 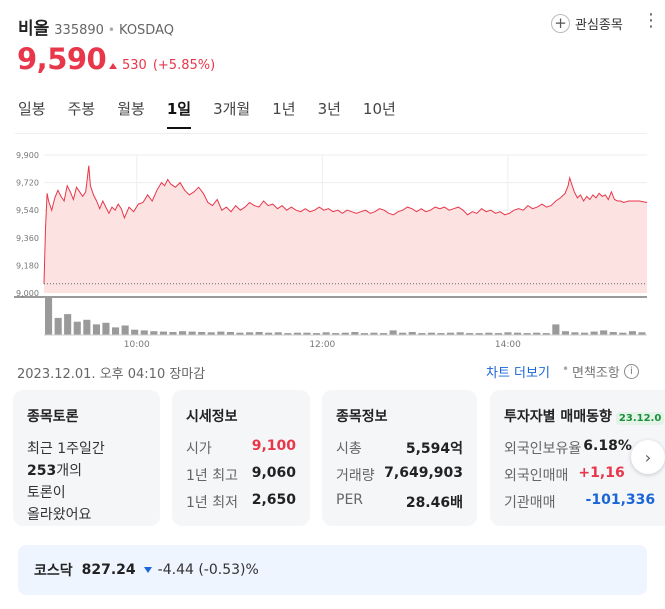 I want to click on card-title: 시세정보, so click(x=212, y=417).